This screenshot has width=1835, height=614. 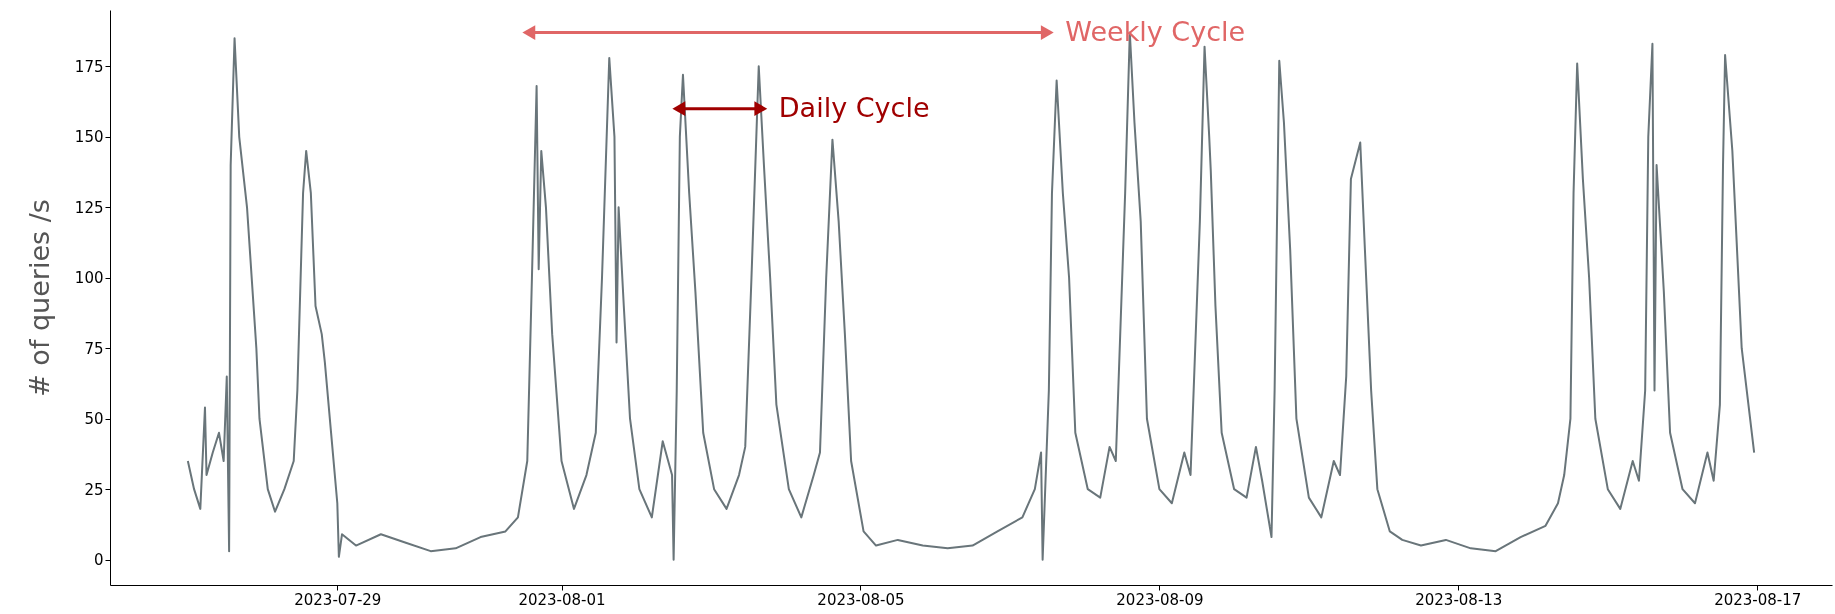 I want to click on y-tick-label: 75, so click(x=94, y=348).